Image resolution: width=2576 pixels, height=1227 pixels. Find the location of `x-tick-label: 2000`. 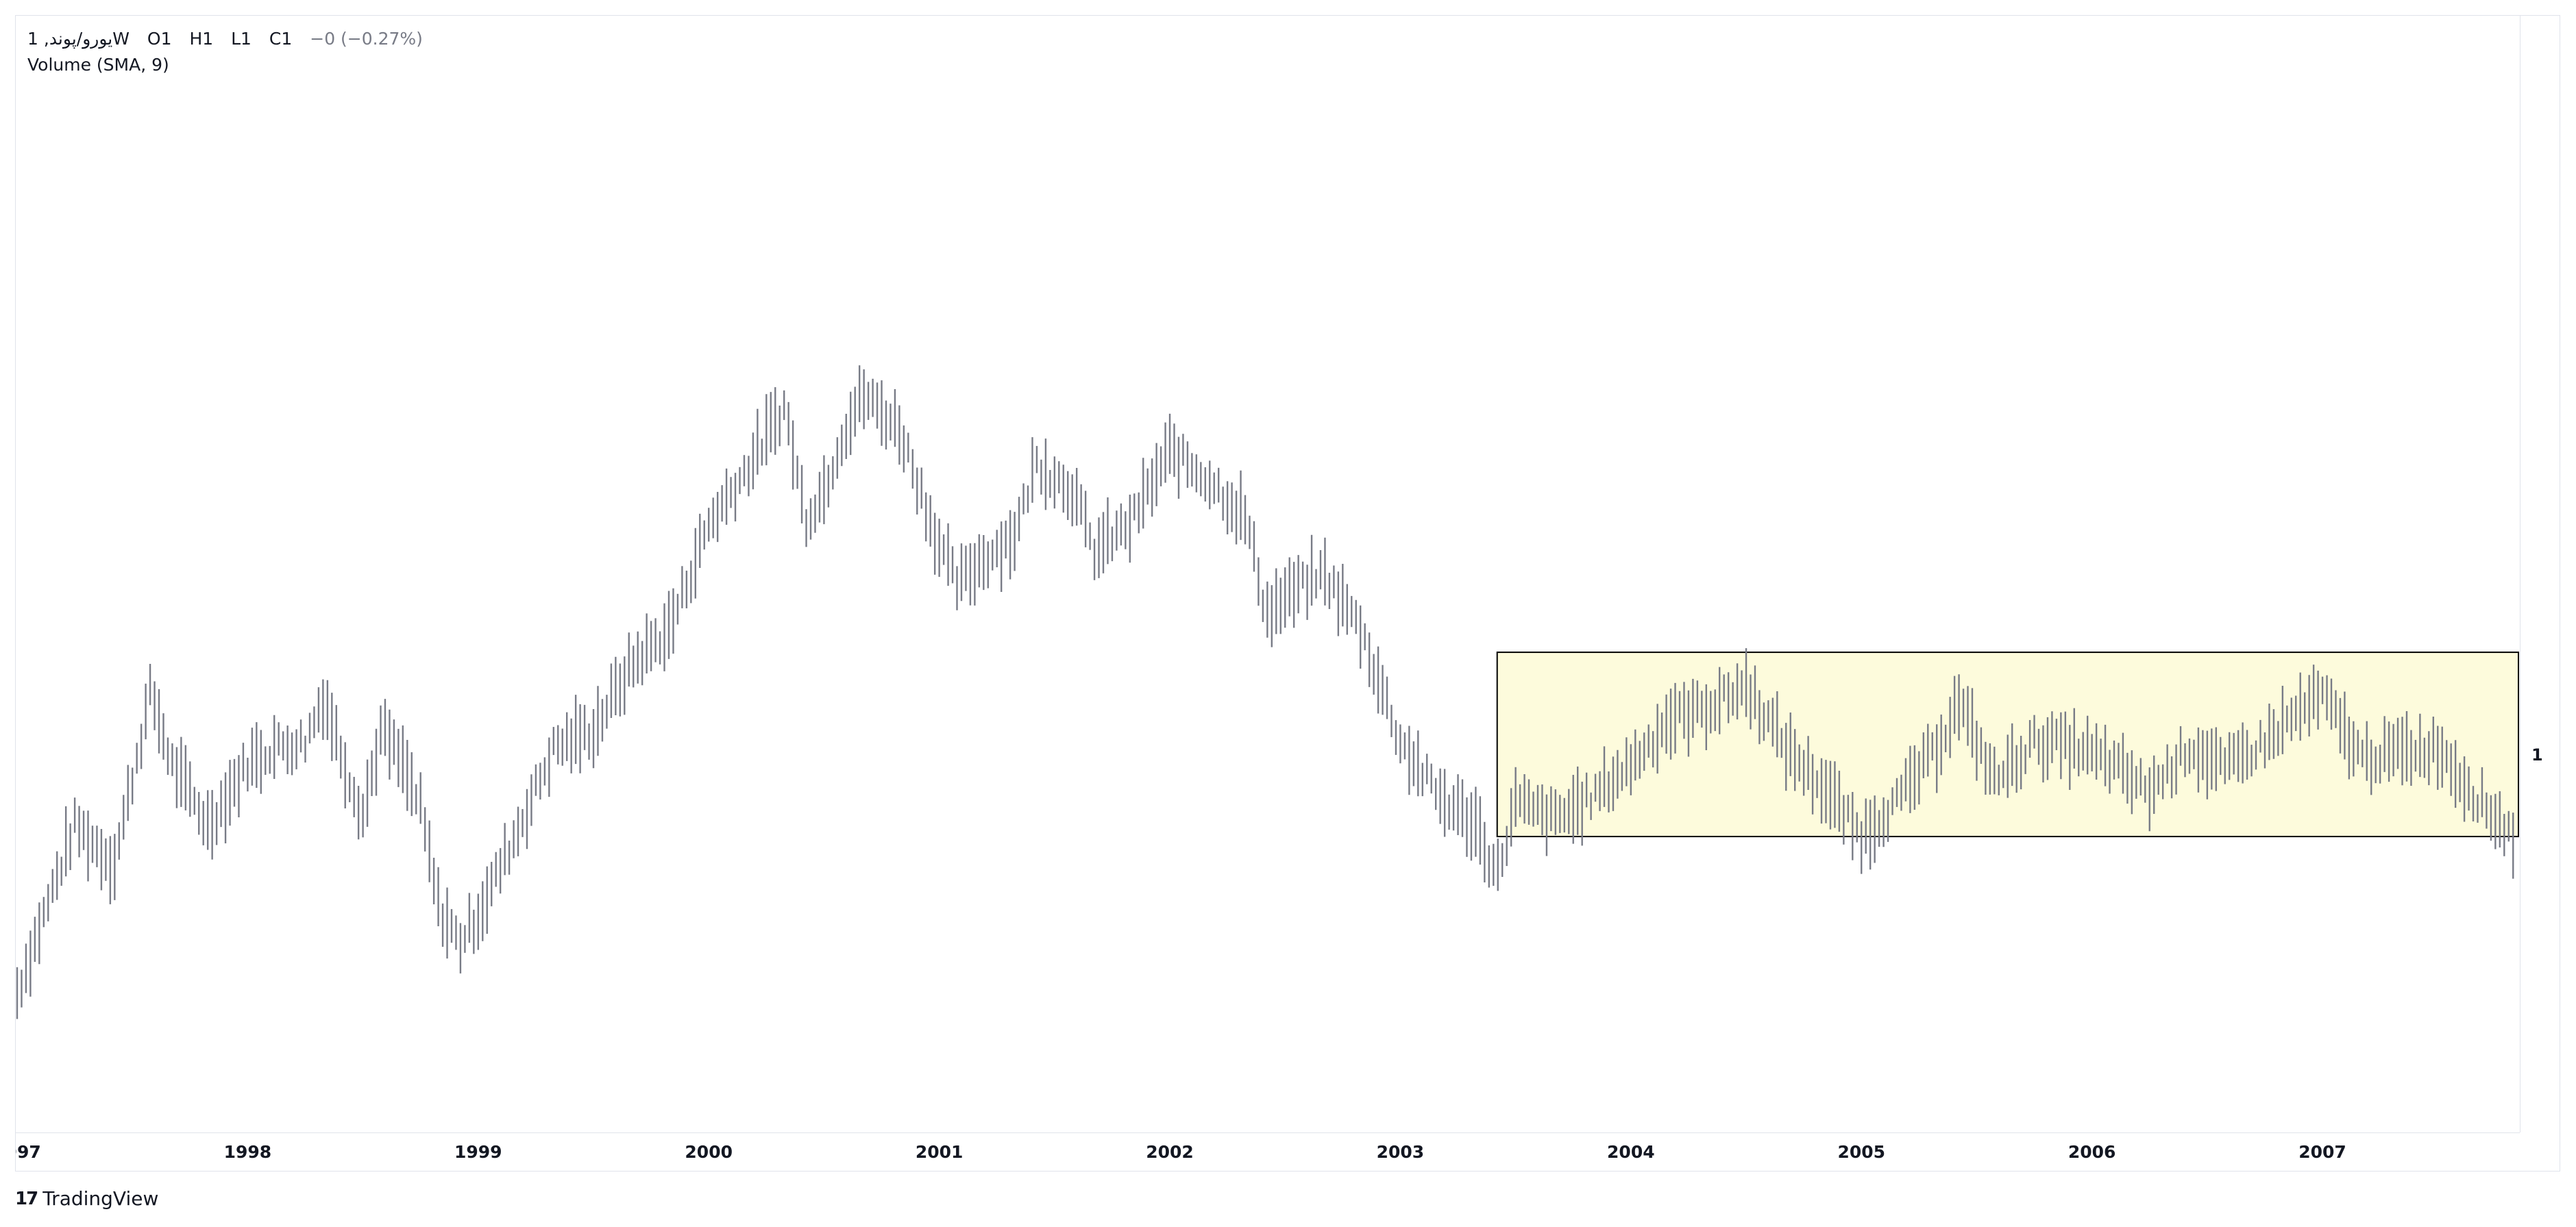

x-tick-label: 2000 is located at coordinates (709, 1152).